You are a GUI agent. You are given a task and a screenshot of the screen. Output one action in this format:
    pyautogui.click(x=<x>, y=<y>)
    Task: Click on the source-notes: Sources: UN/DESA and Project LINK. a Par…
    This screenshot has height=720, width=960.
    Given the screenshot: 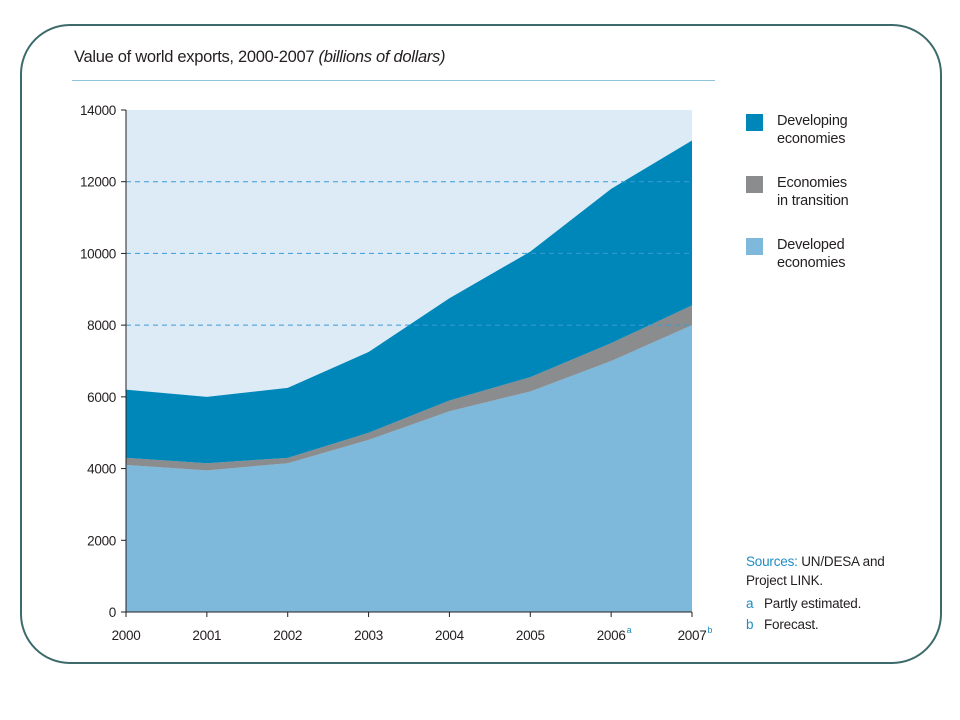 What is the action you would take?
    pyautogui.click(x=846, y=594)
    